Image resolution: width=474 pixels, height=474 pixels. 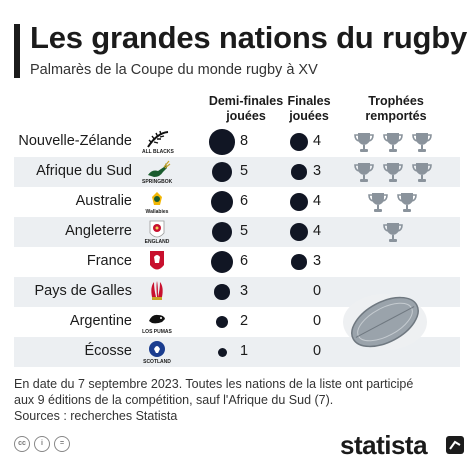 I want to click on france-rooster-icon, so click(x=157, y=262).